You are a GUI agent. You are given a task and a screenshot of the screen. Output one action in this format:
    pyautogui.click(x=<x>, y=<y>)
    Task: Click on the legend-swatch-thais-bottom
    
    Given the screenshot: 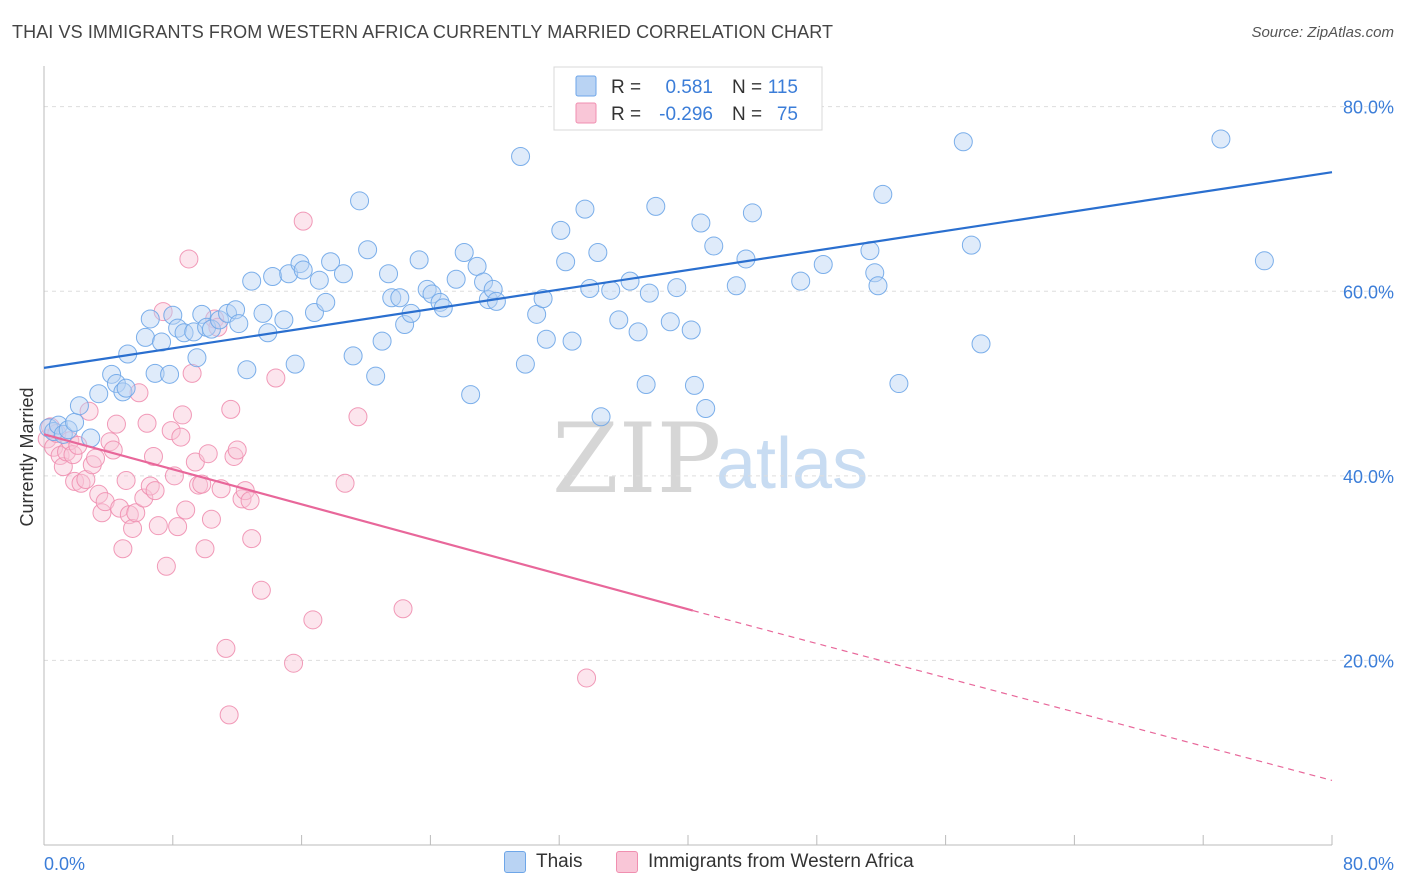 What is the action you would take?
    pyautogui.click(x=515, y=862)
    